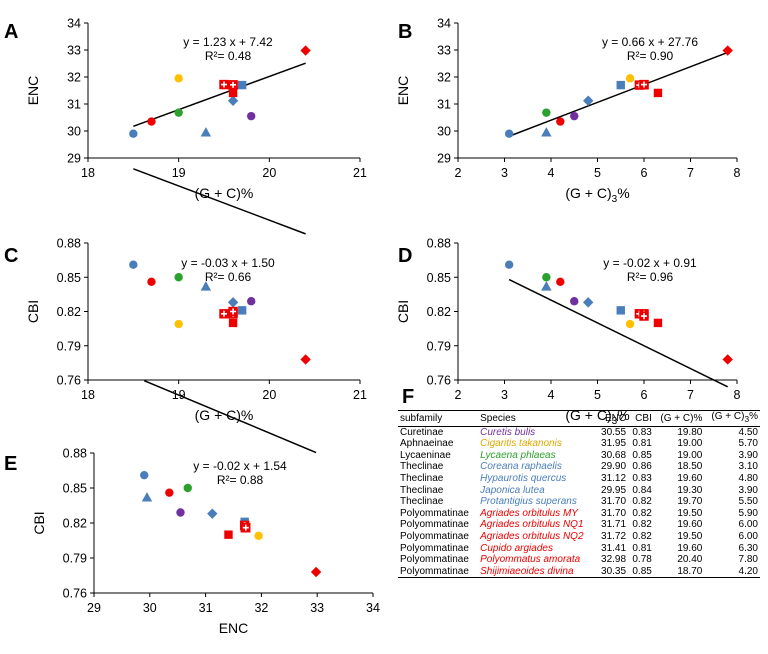 This screenshot has height=654, width=768. Describe the element at coordinates (179, 173) in the screenshot. I see `x-tick-label: 19` at that location.